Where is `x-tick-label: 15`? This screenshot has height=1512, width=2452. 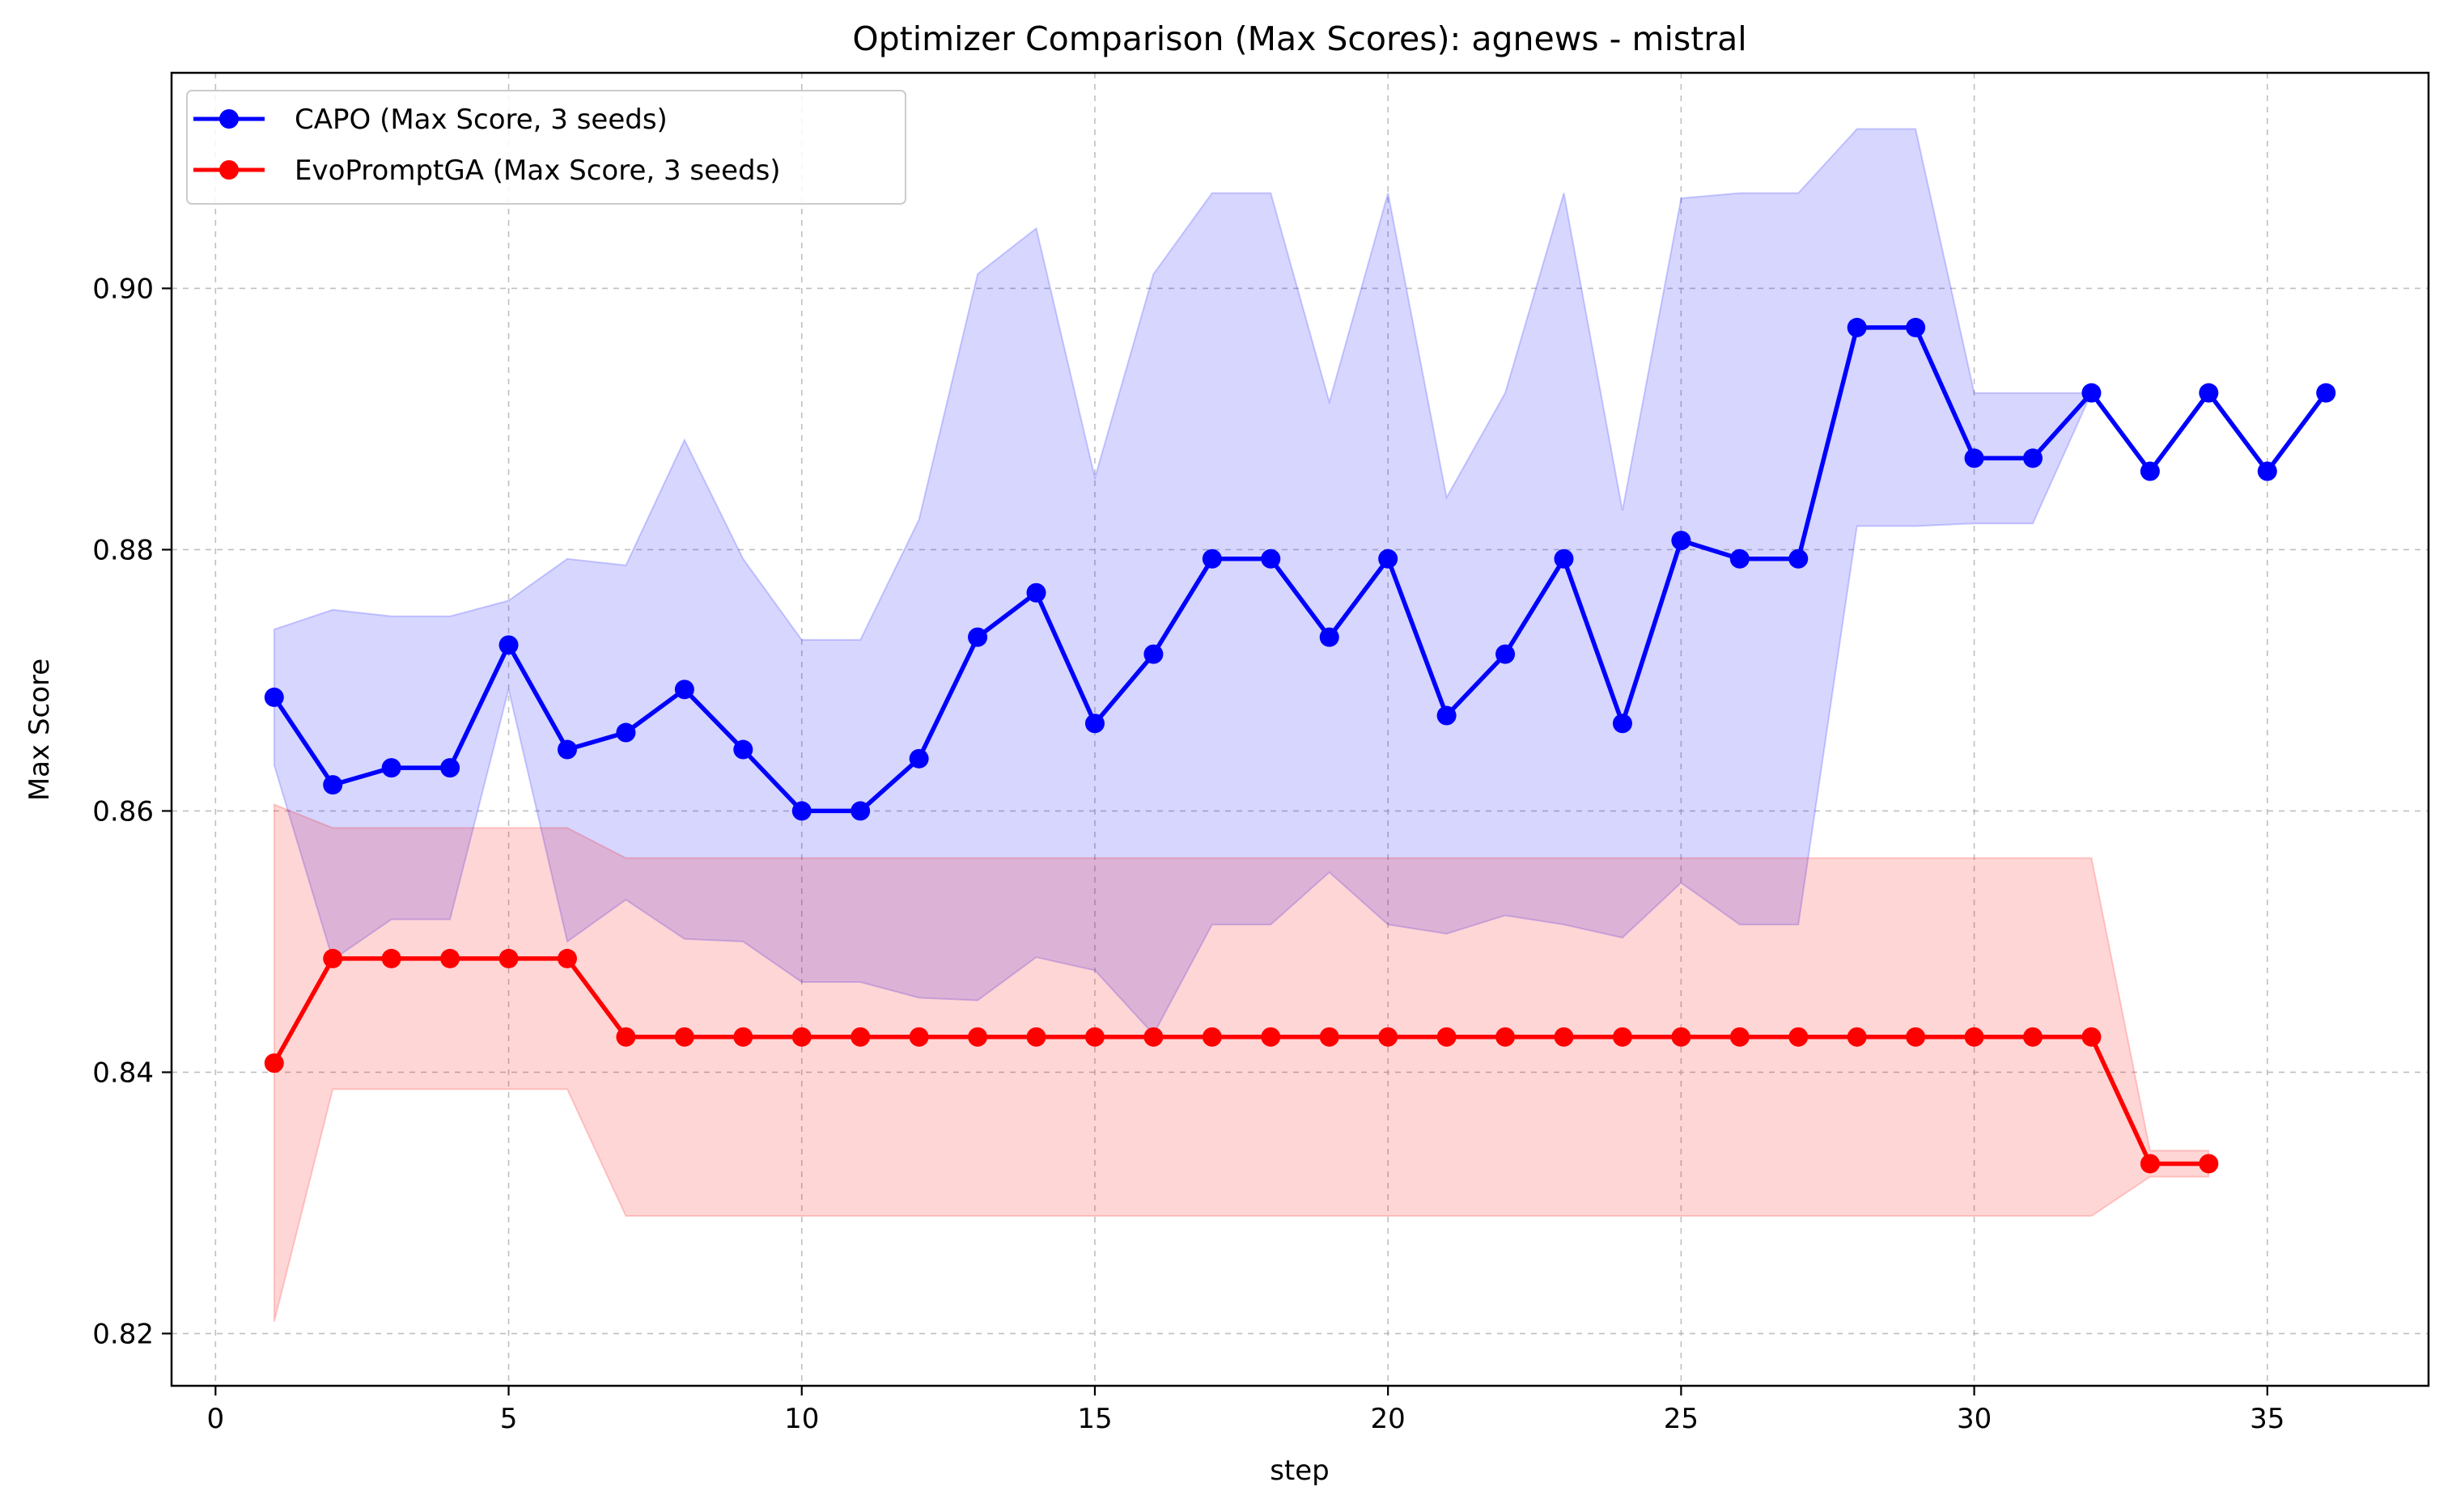
x-tick-label: 15 is located at coordinates (1094, 1419).